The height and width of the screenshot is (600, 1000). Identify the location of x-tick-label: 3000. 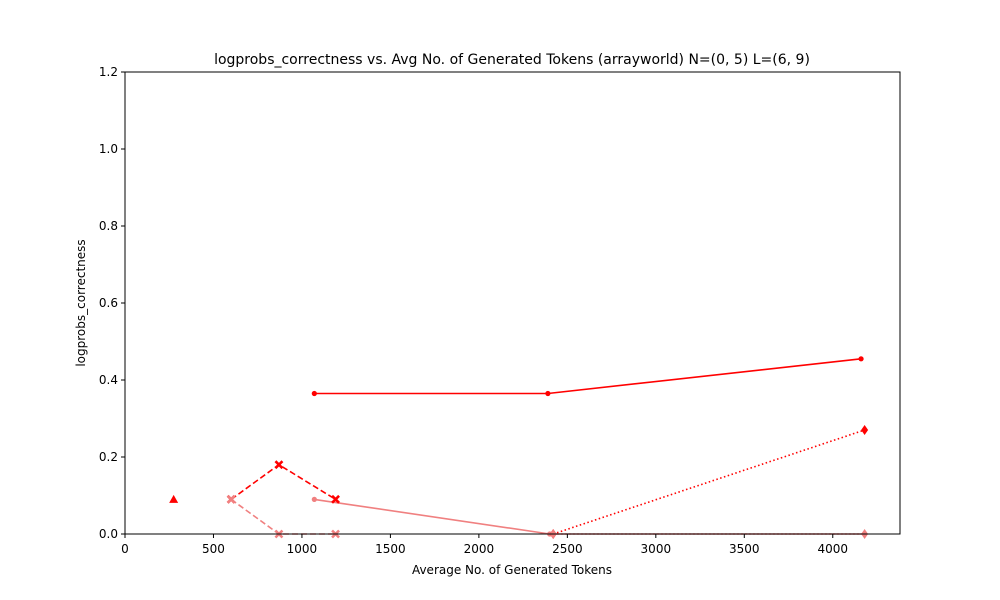
(656, 549).